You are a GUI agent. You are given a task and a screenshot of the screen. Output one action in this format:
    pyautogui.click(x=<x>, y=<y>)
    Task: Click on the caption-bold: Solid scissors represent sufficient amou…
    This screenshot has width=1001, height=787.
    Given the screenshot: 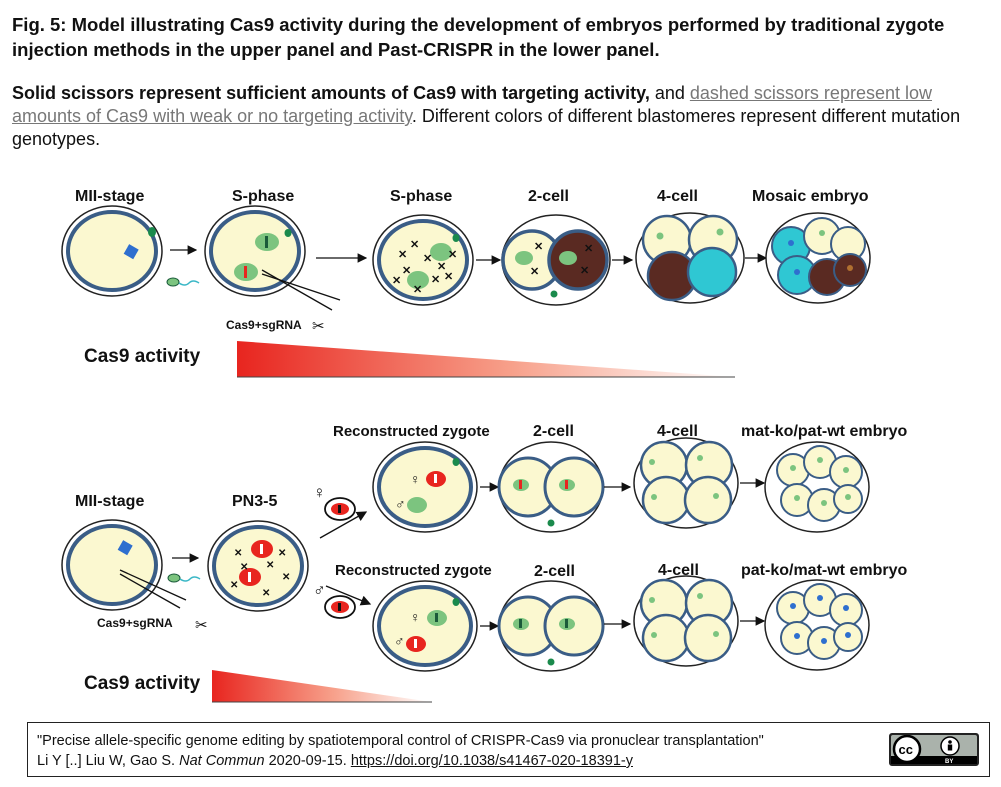 What is the action you would take?
    pyautogui.click(x=331, y=93)
    